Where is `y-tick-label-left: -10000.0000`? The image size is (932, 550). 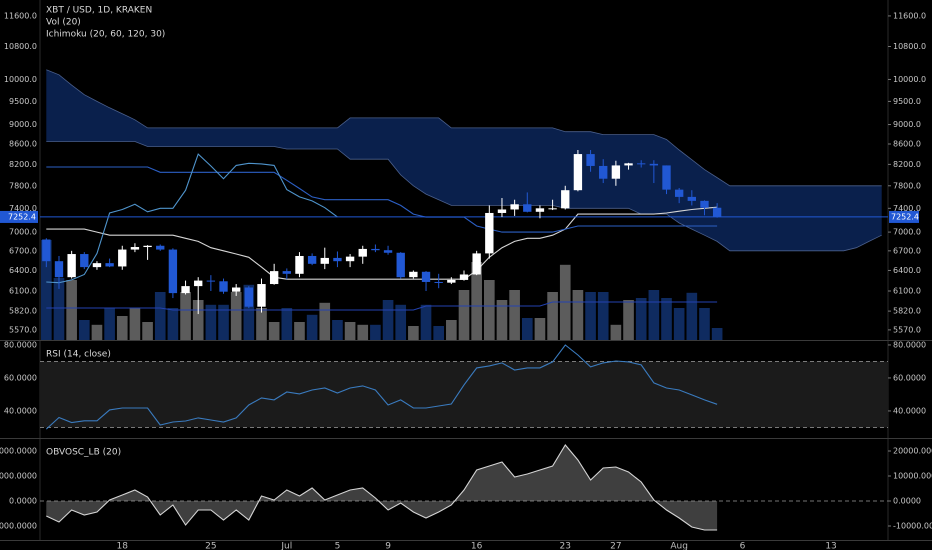
y-tick-label-left: -10000.0000 is located at coordinates (18, 526).